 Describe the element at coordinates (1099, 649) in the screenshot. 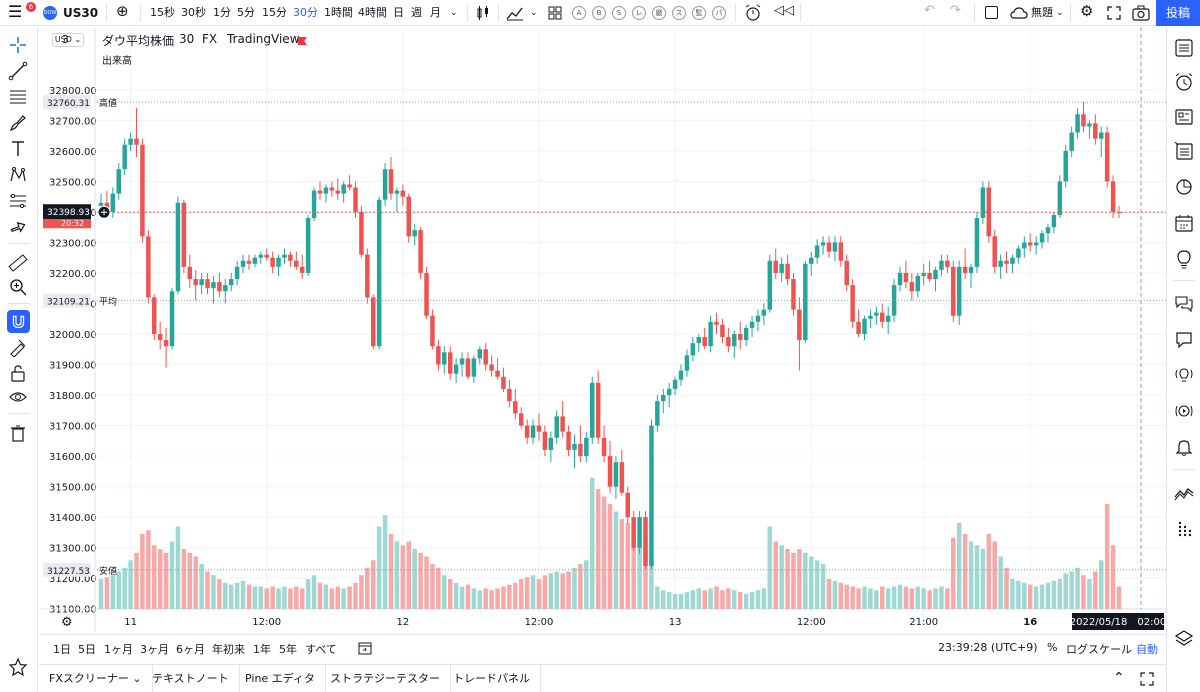

I see `log-scale-toggle: ログスケール` at that location.